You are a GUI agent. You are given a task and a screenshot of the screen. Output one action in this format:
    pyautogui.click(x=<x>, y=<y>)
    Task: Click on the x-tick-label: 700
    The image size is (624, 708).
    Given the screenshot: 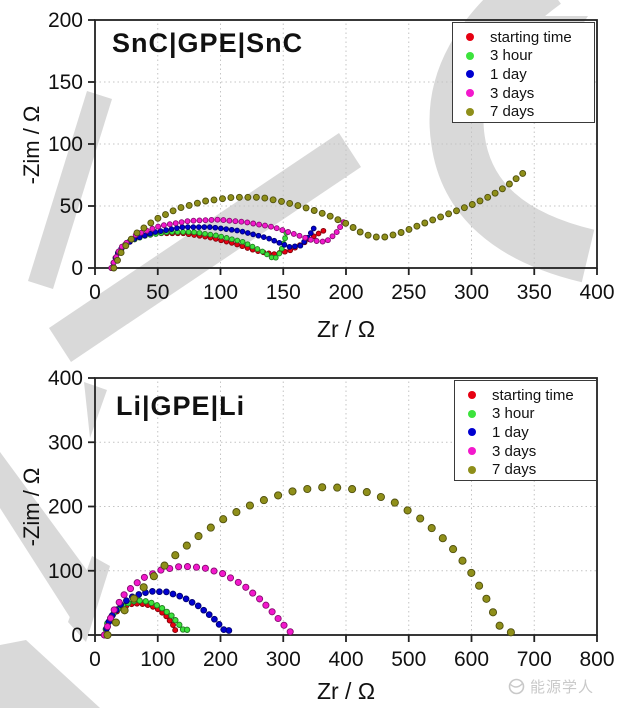 What is the action you would take?
    pyautogui.click(x=534, y=659)
    